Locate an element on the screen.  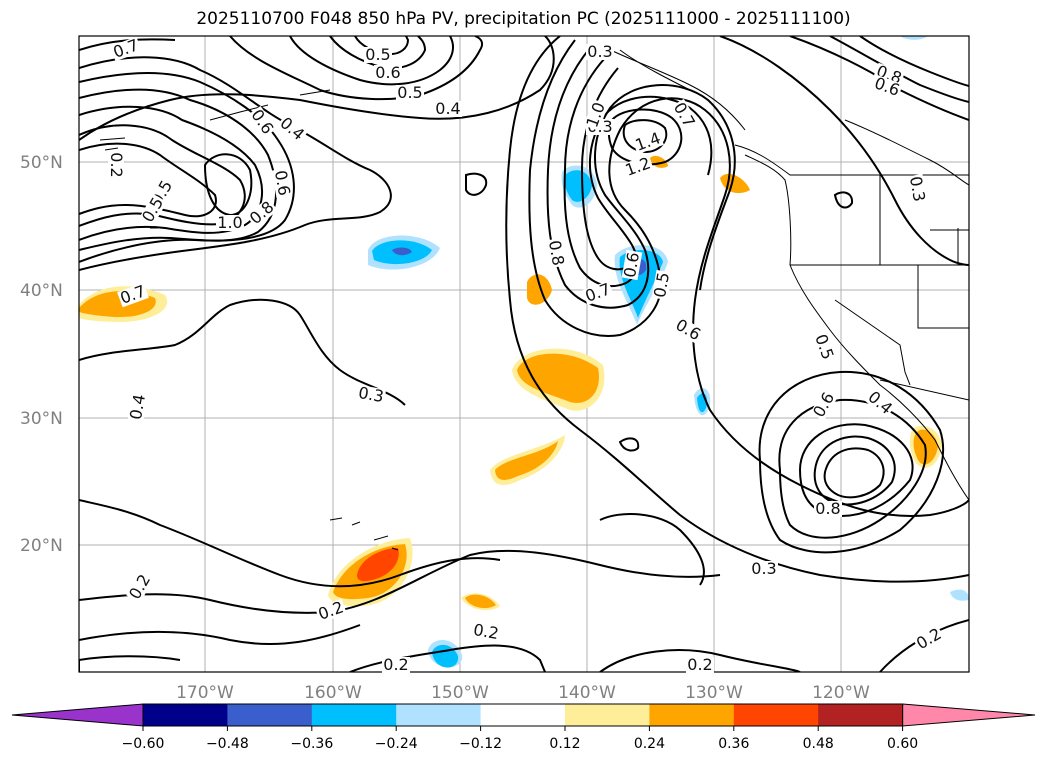
colorbar-tick-label: −0.48 is located at coordinates (227, 744).